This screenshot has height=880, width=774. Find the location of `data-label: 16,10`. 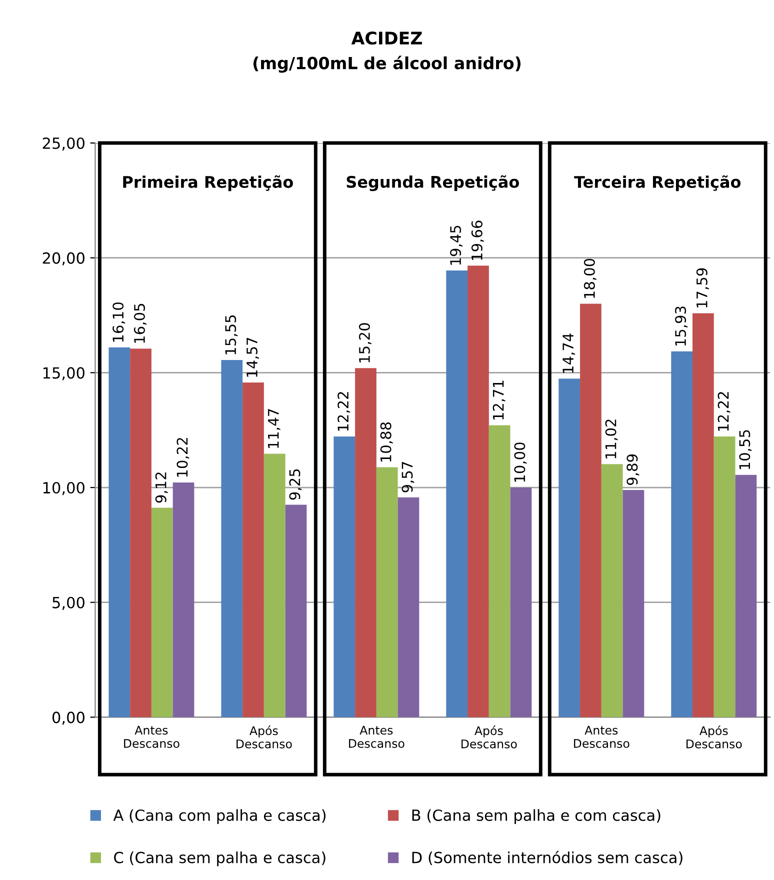

data-label: 16,10 is located at coordinates (119, 322).